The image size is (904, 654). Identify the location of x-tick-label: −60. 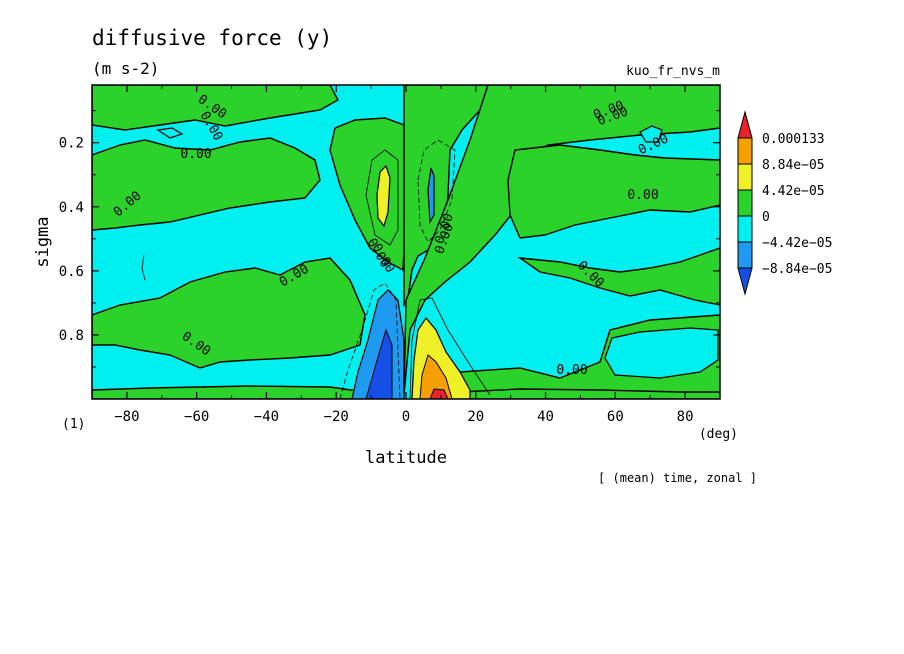
(196, 417).